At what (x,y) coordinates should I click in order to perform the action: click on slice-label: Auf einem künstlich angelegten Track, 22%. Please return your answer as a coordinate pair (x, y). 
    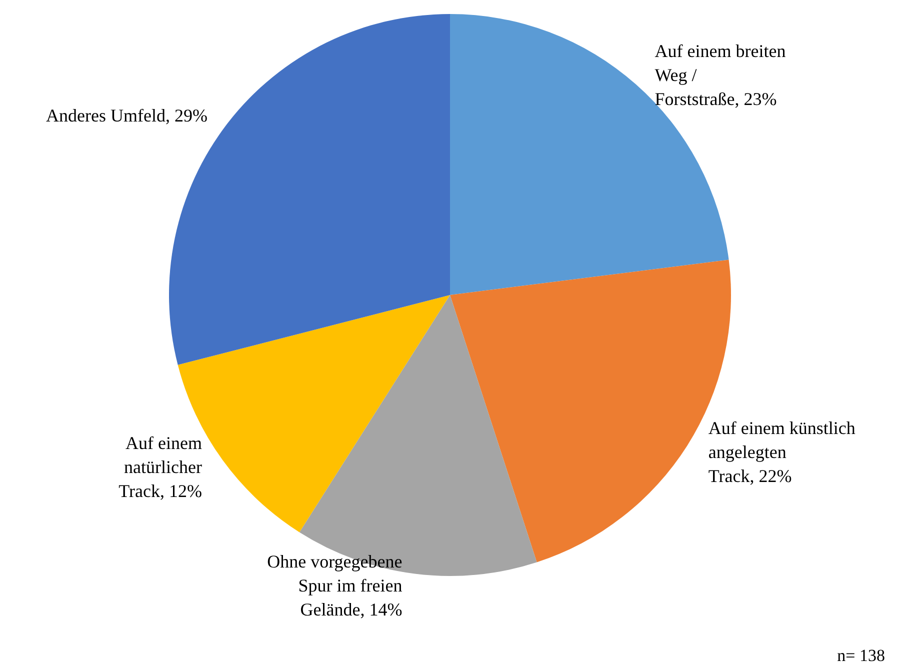
    Looking at the image, I should click on (782, 452).